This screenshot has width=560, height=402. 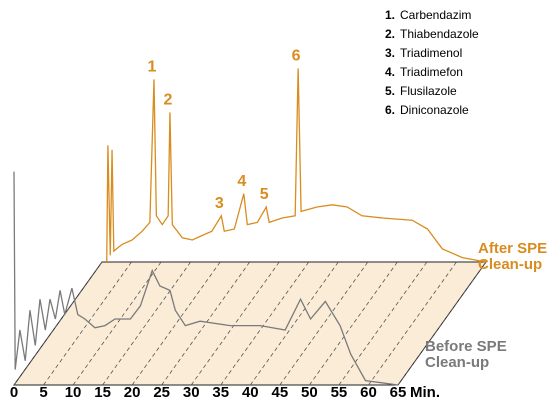 What do you see at coordinates (280, 392) in the screenshot?
I see `x-tick-label: 45` at bounding box center [280, 392].